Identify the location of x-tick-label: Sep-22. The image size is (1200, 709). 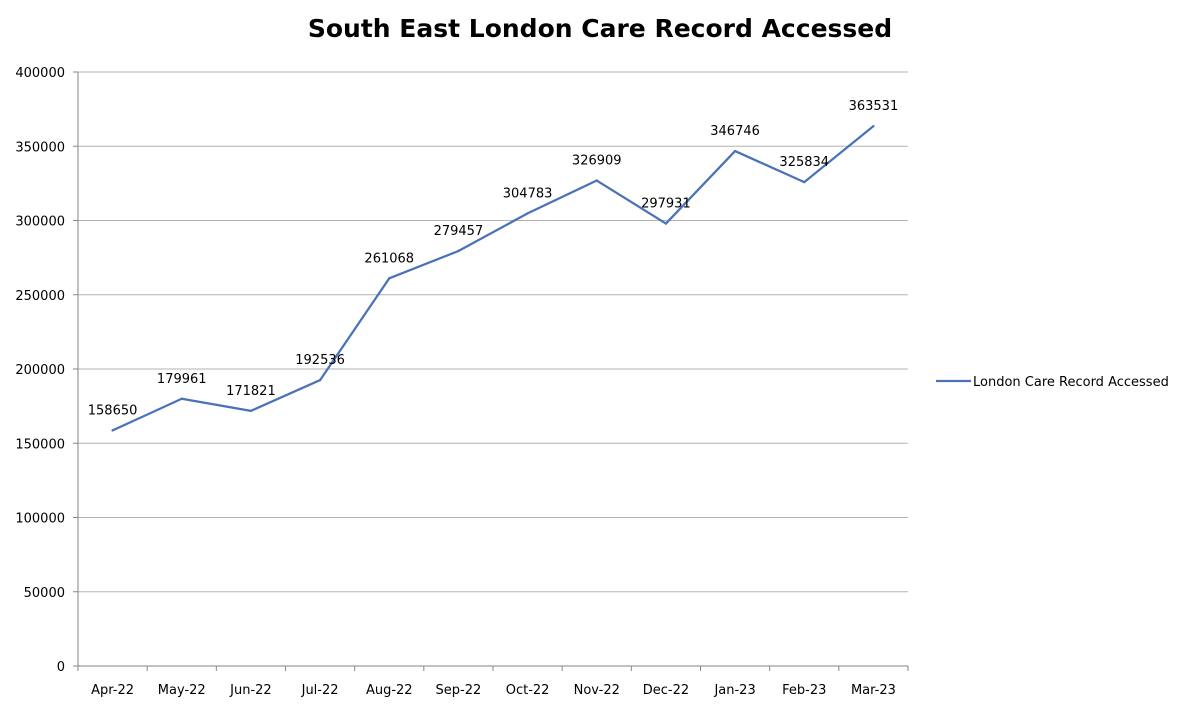
(459, 690).